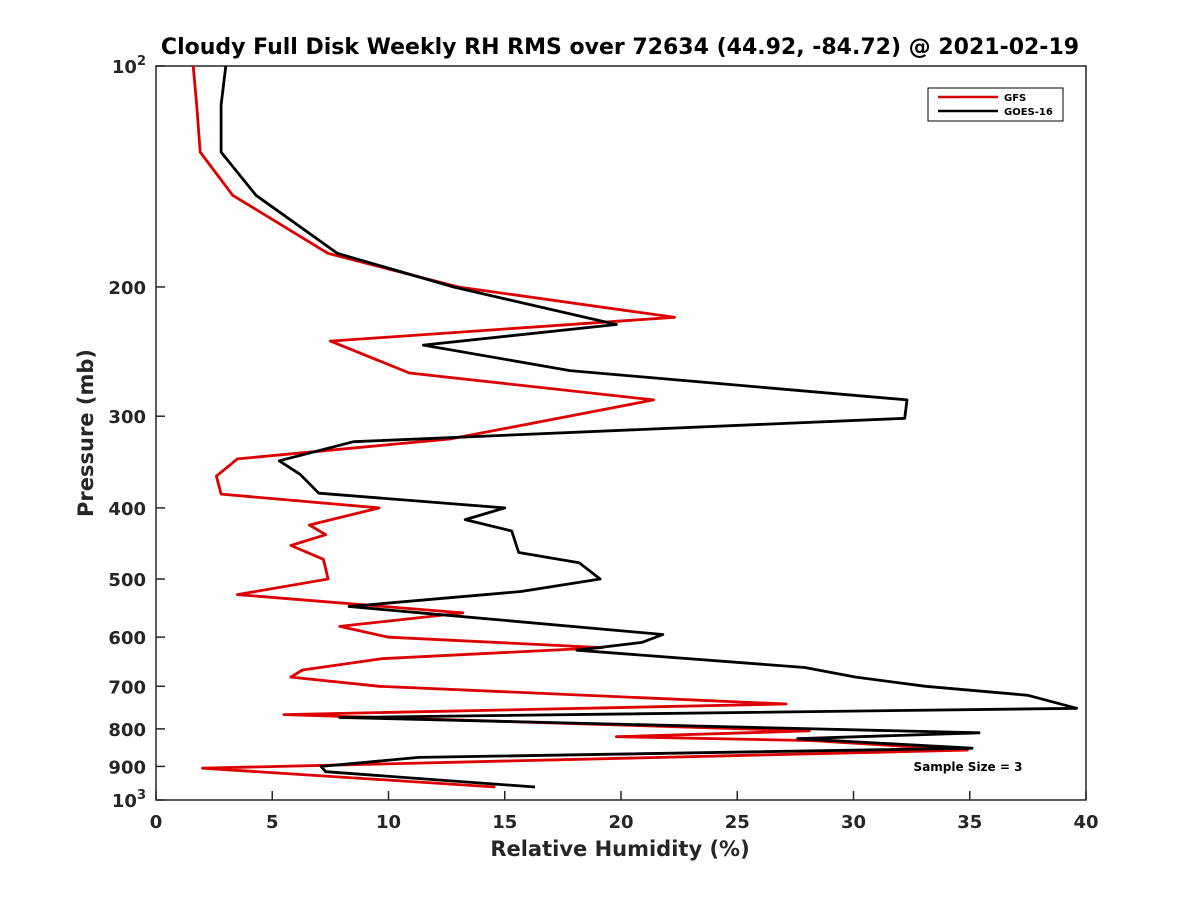 The height and width of the screenshot is (900, 1200). What do you see at coordinates (1015, 98) in the screenshot?
I see `legend-label-gfs: GFS` at bounding box center [1015, 98].